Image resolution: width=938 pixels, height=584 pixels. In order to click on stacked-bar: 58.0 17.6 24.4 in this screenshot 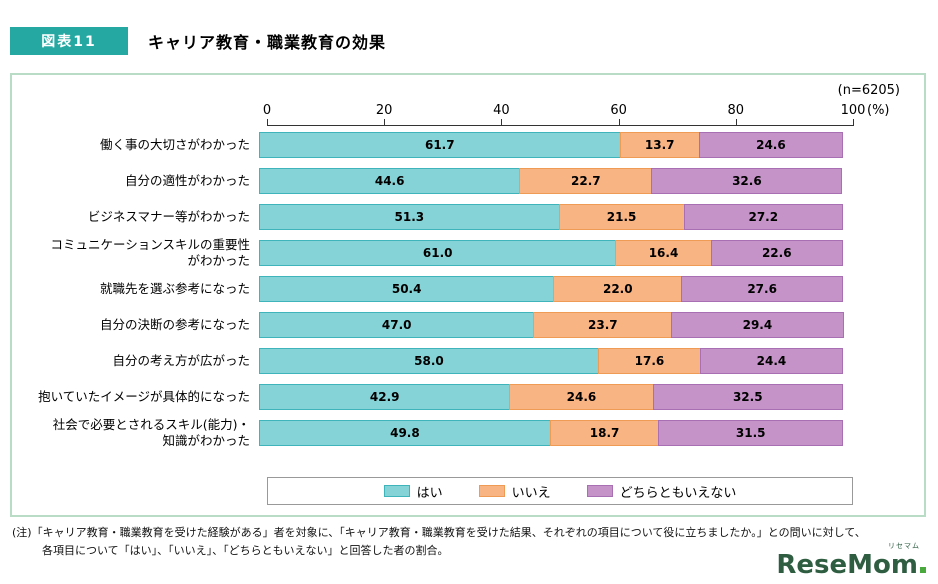, I will do `click(552, 361)`.